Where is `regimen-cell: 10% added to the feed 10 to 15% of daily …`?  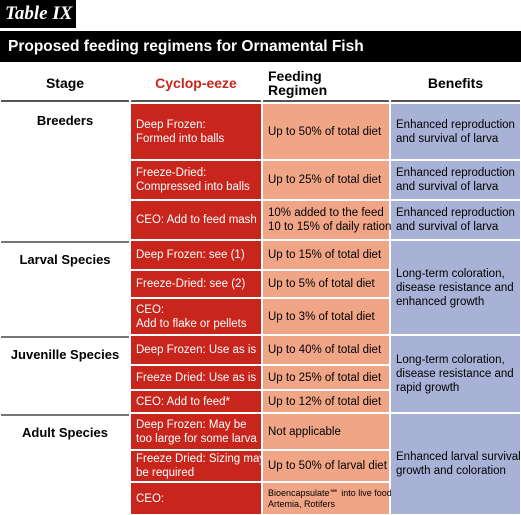
regimen-cell: 10% added to the feed 10 to 15% of daily … is located at coordinates (327, 220).